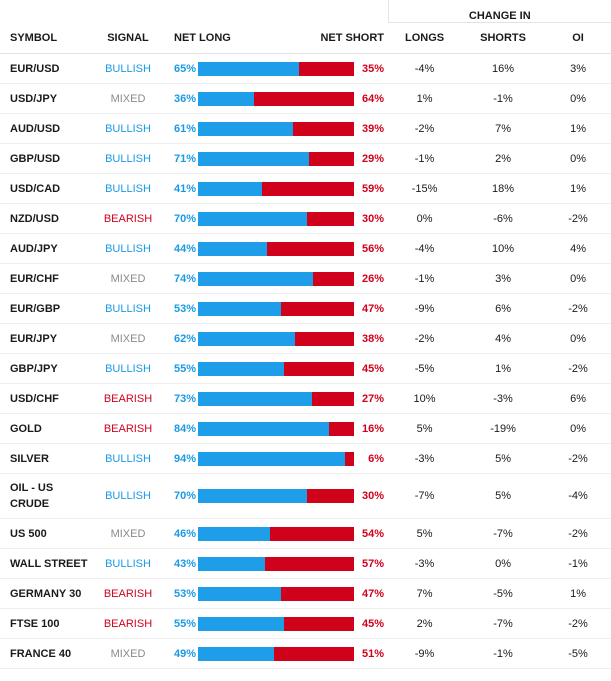 Image resolution: width=611 pixels, height=681 pixels. I want to click on longs-header: LONGS, so click(425, 38).